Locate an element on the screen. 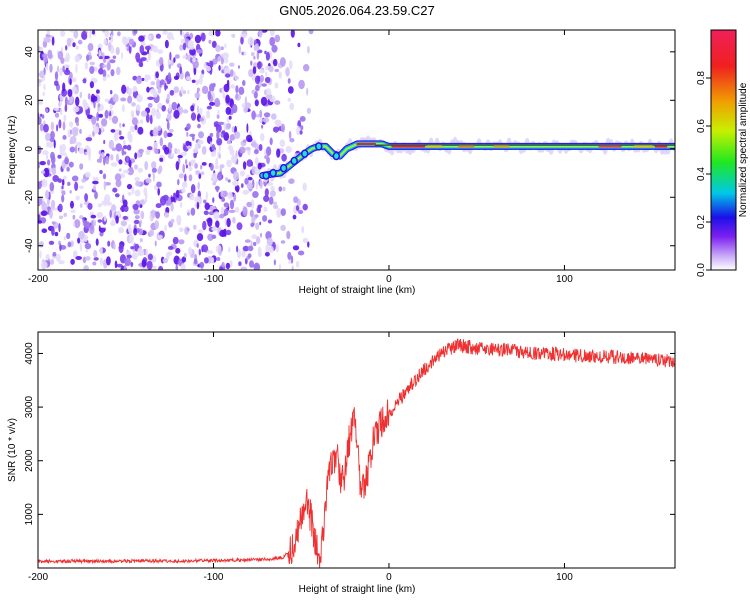  figure-title: GN05.2026.064.23.59.C27 is located at coordinates (356, 10).